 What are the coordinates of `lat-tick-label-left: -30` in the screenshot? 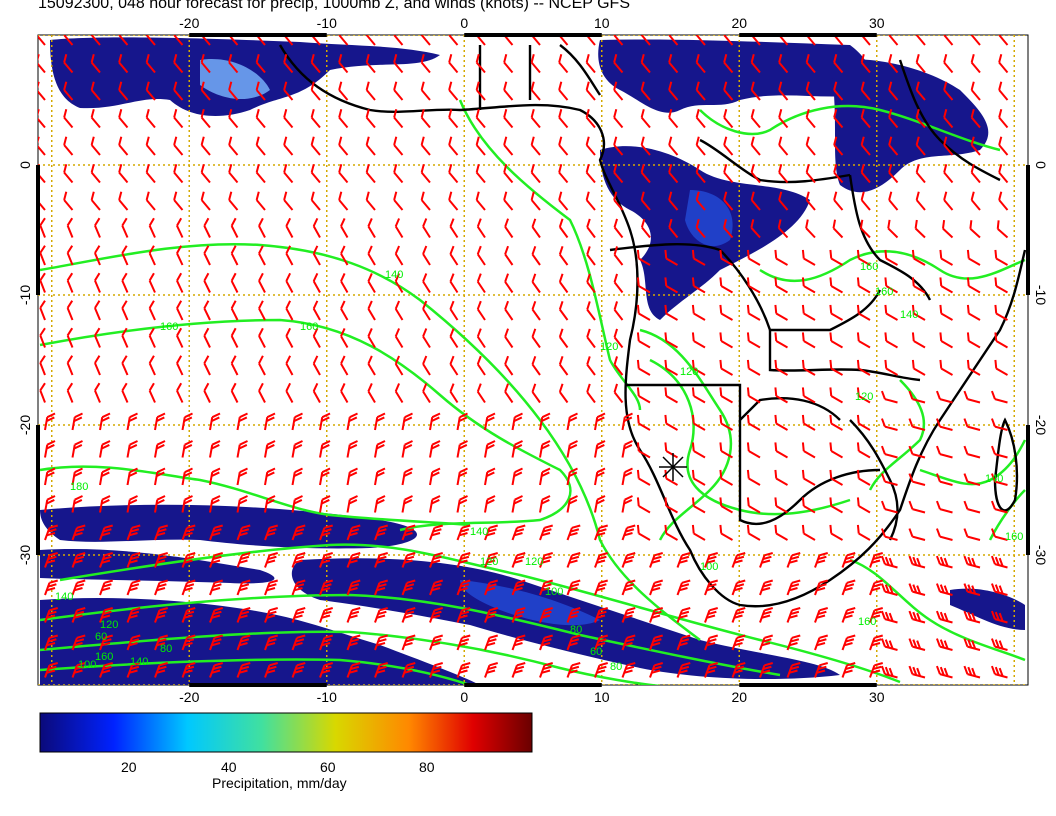 It's located at (25, 555).